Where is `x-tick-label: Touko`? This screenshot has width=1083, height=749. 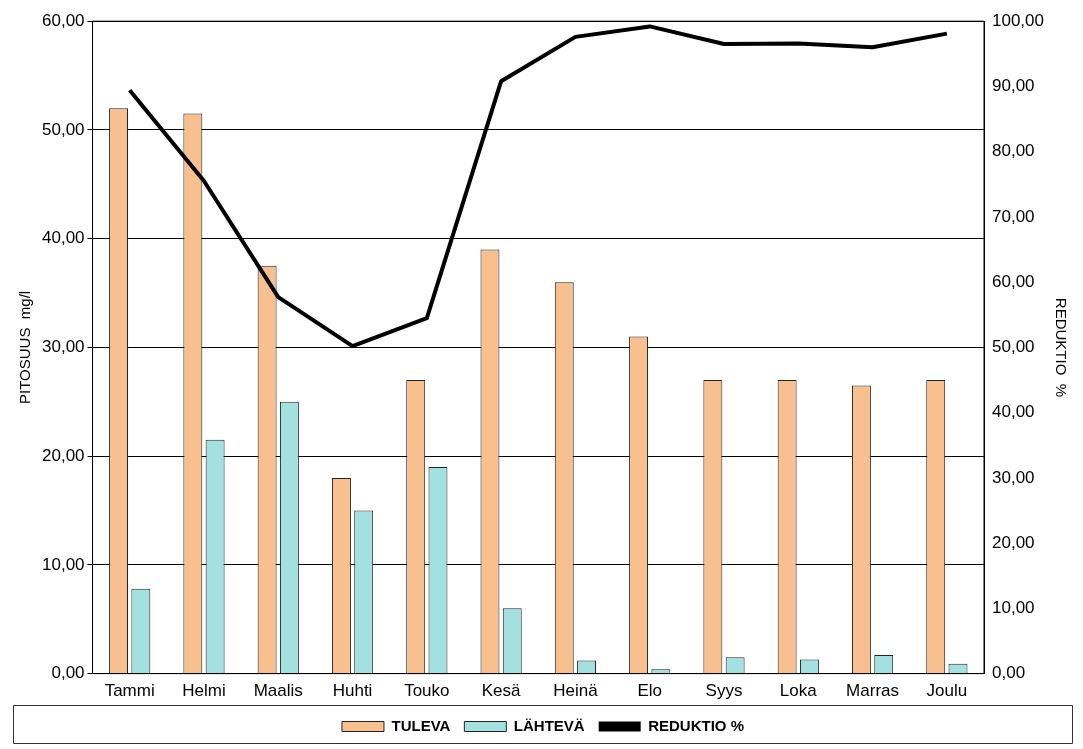 x-tick-label: Touko is located at coordinates (427, 691).